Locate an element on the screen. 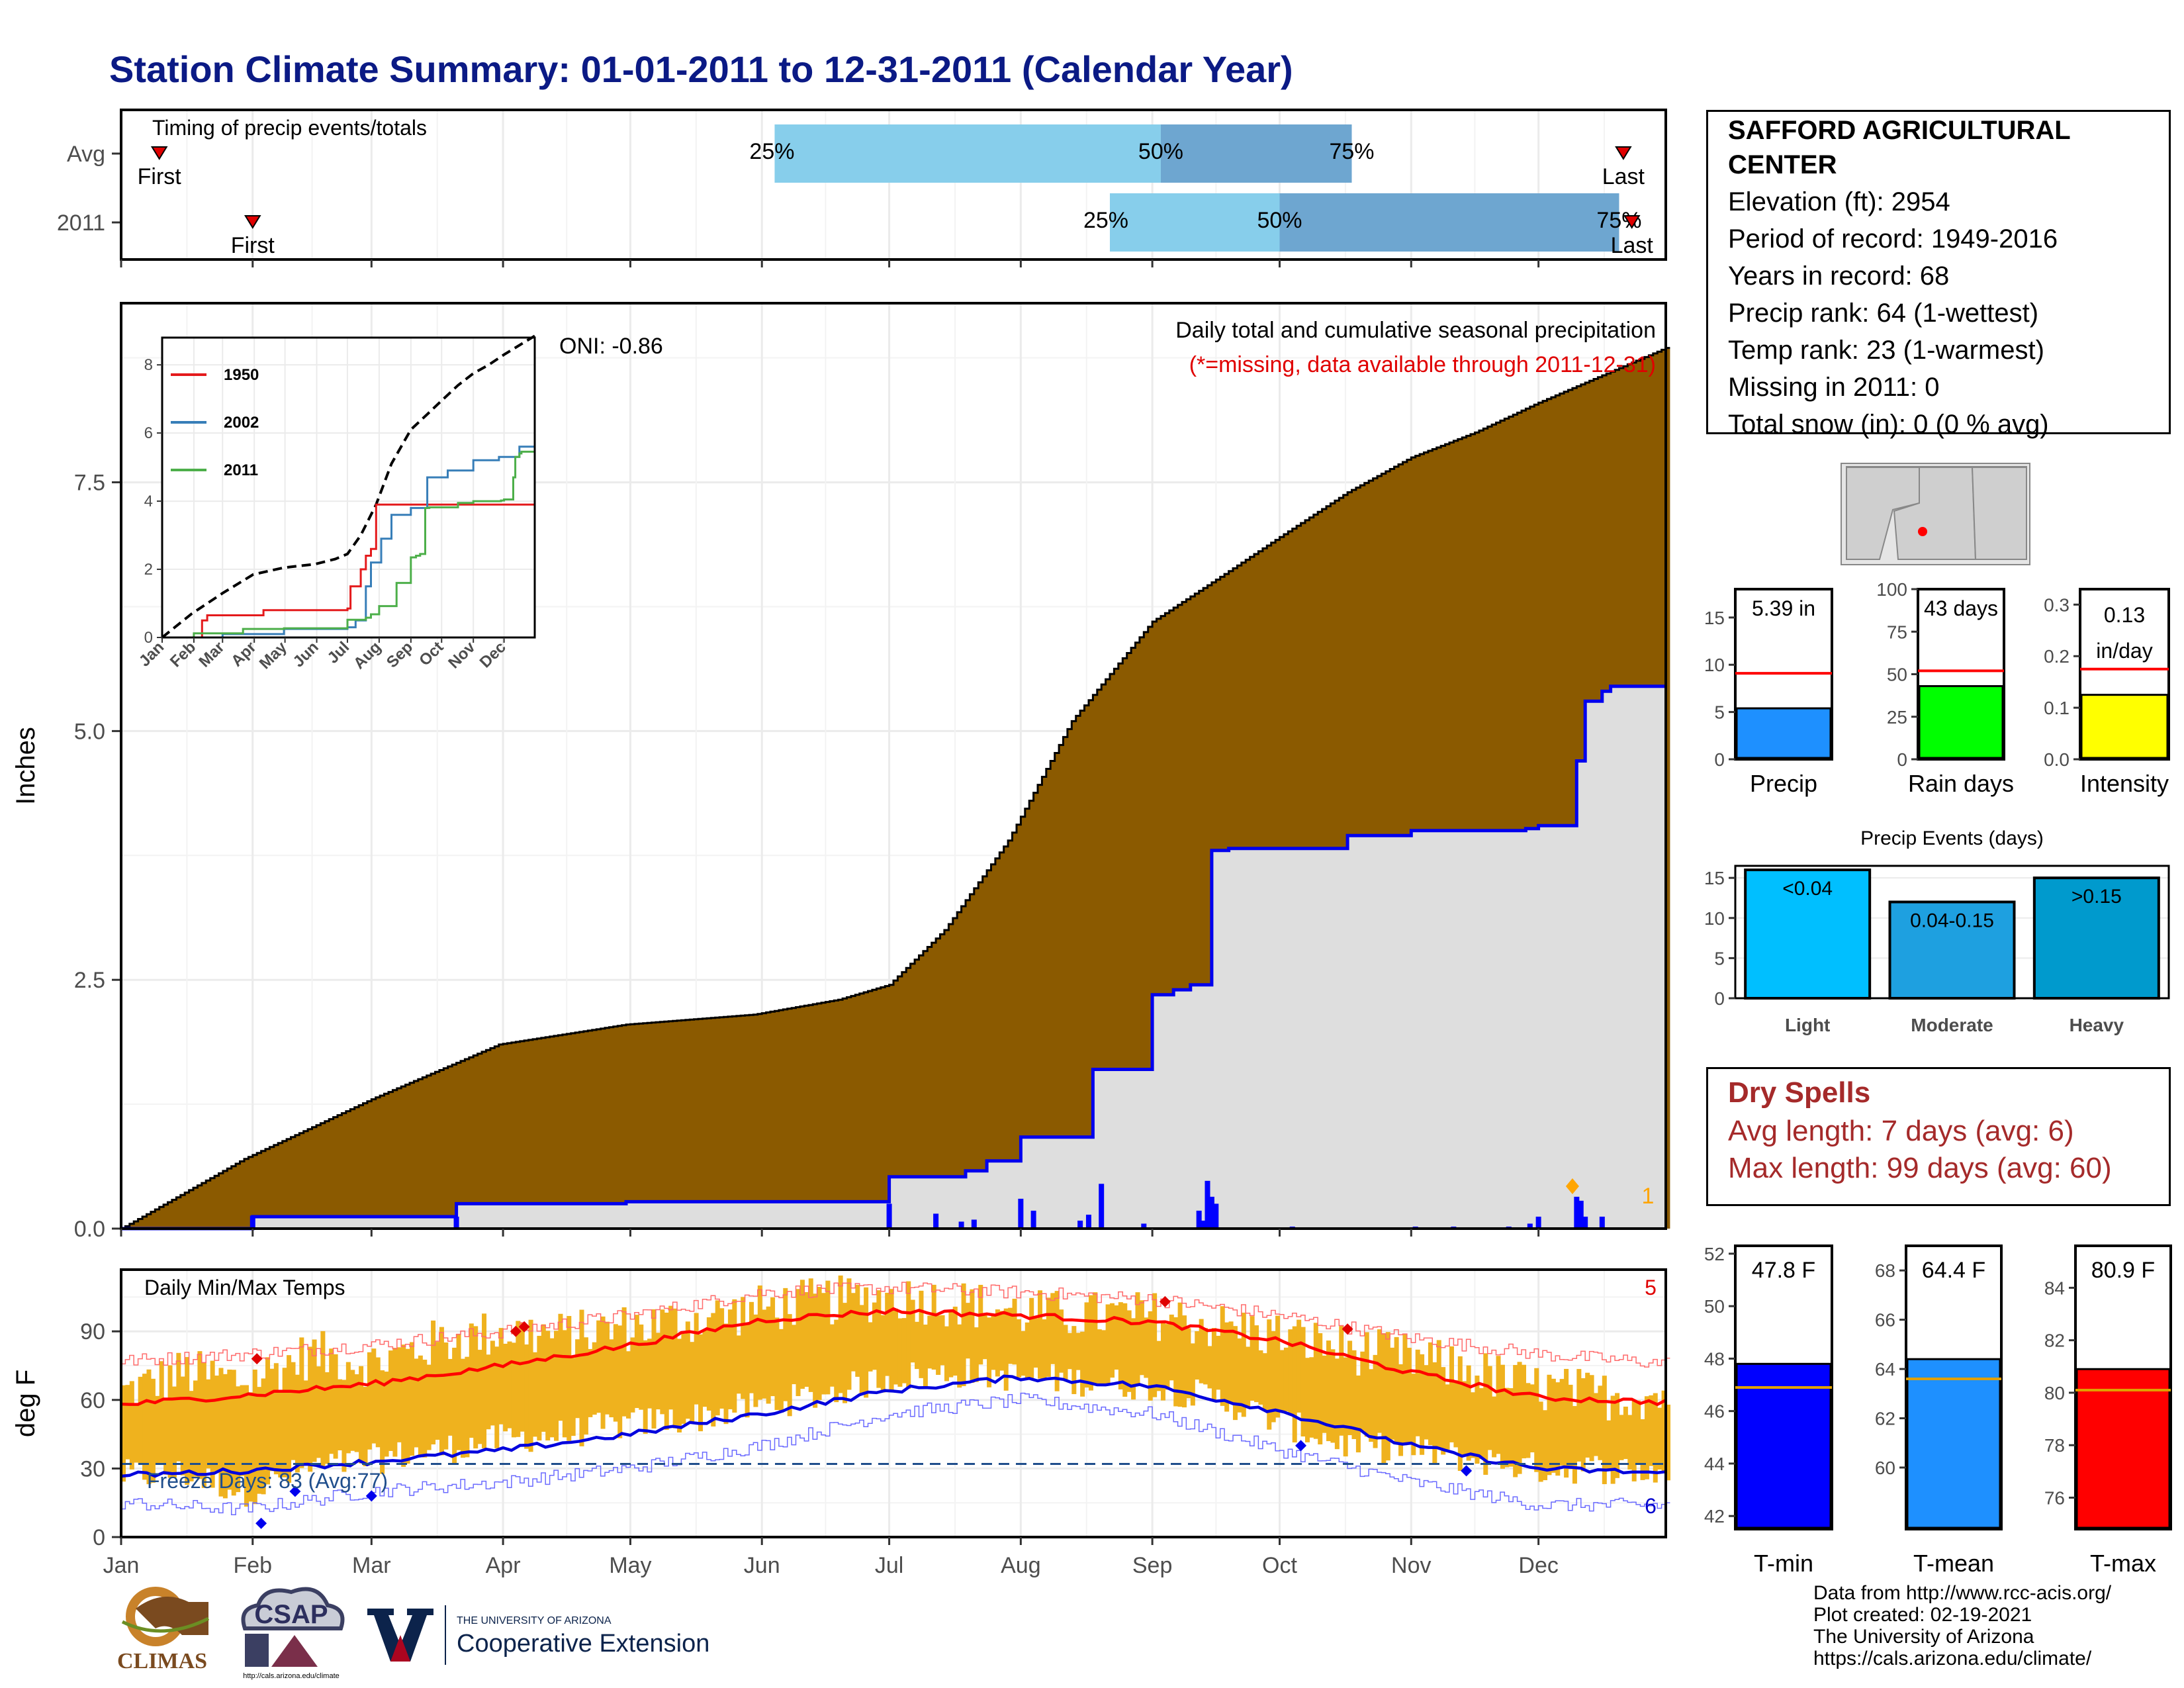  y-tick-label: 90 is located at coordinates (92, 1331).